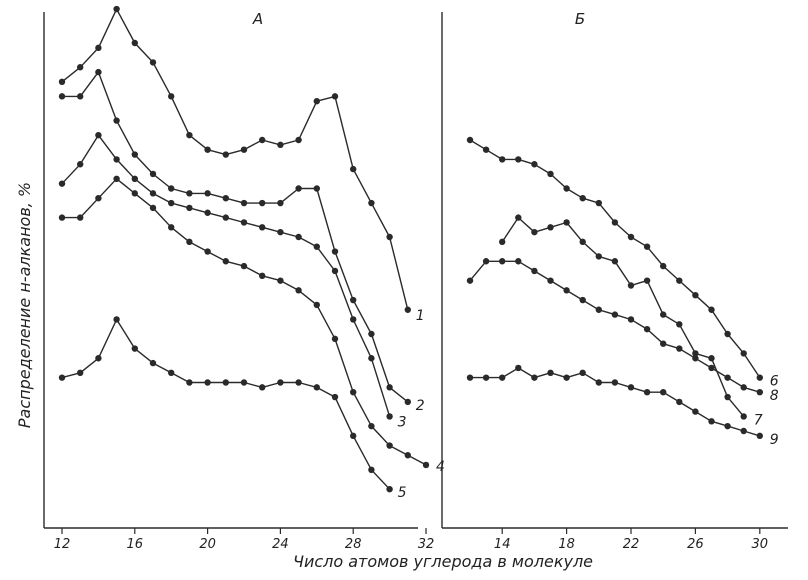 This screenshot has width=808, height=580. What do you see at coordinates (760, 544) in the screenshot?
I see `panel-b-x-tick-label: 30` at bounding box center [760, 544].